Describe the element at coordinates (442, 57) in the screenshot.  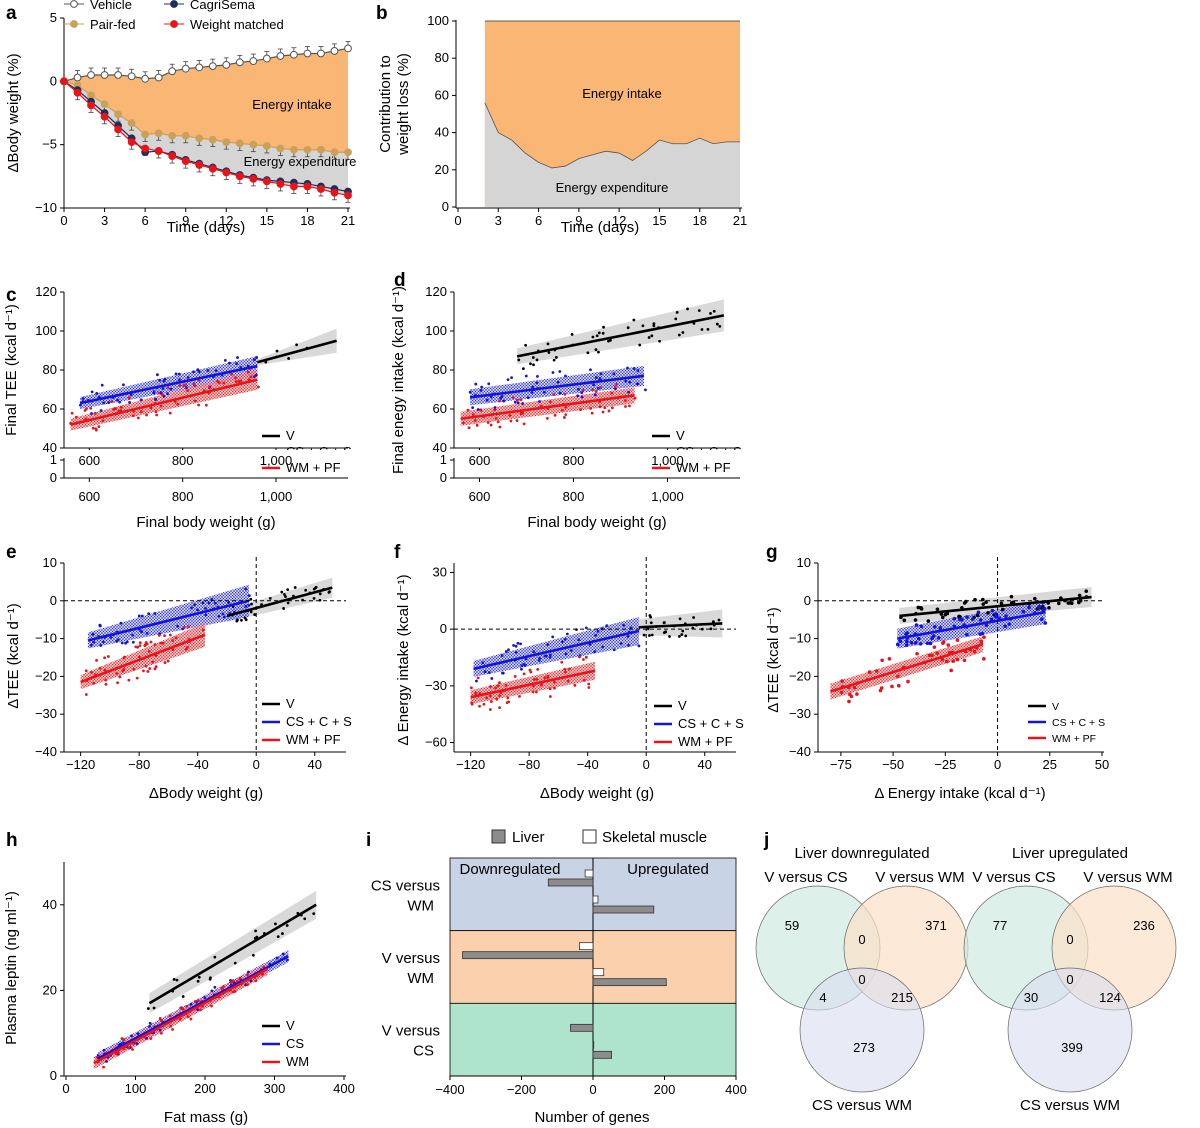
I see `y-tick-label: 80` at that location.